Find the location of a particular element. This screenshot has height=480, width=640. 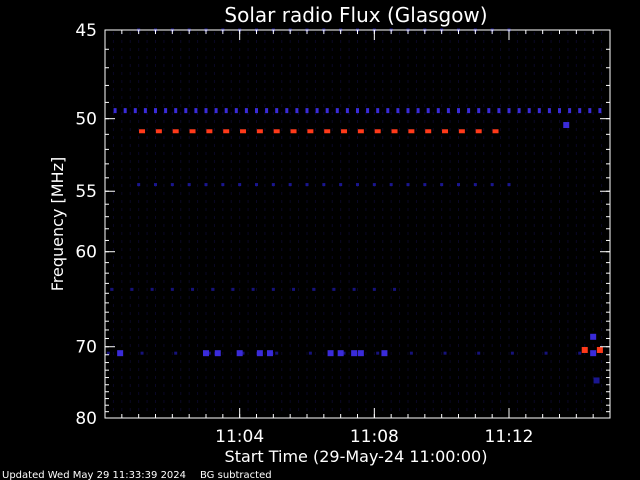

y-tick-label: 70 is located at coordinates (86, 348).